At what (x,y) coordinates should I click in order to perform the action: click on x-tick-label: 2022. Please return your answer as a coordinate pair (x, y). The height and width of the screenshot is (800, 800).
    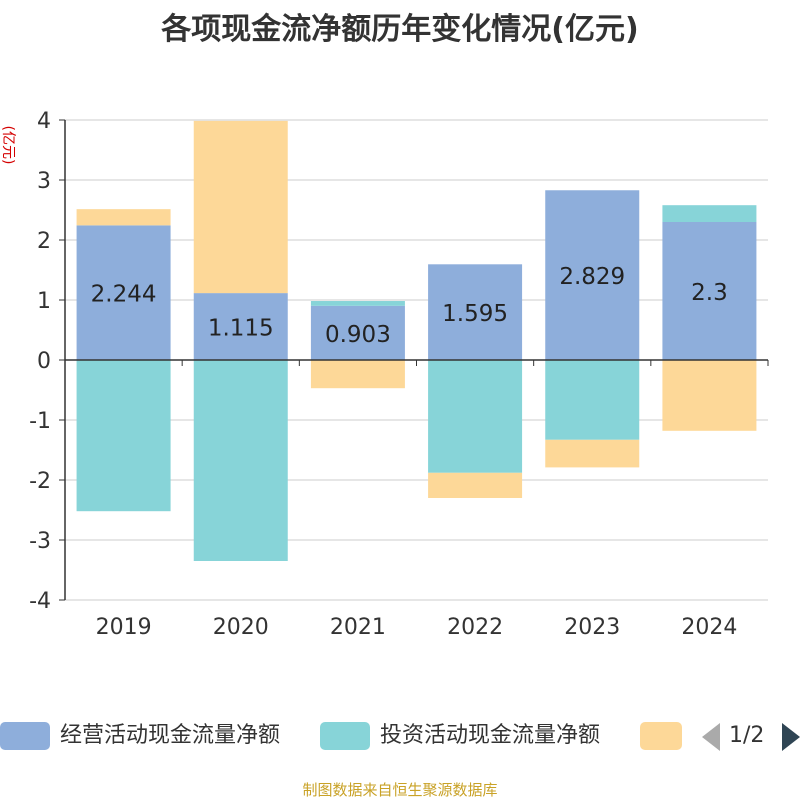
    Looking at the image, I should click on (475, 627).